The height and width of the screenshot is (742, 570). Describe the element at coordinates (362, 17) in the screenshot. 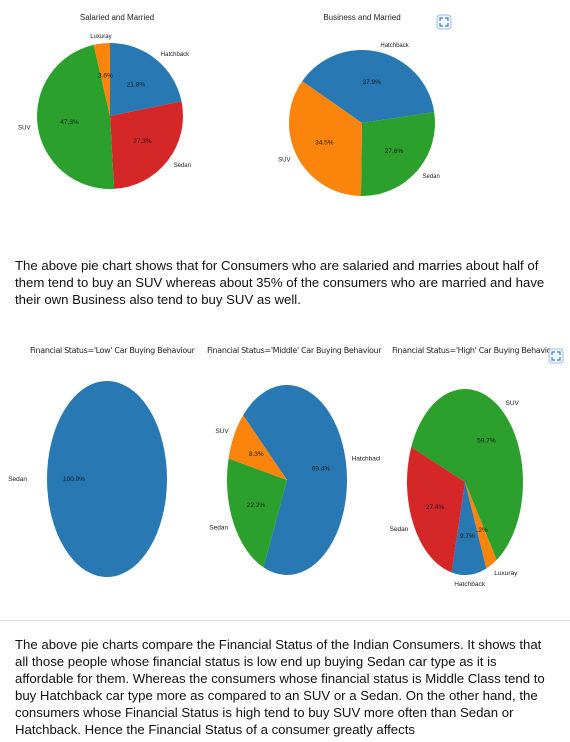

I see `chart-title: Business and Married` at that location.